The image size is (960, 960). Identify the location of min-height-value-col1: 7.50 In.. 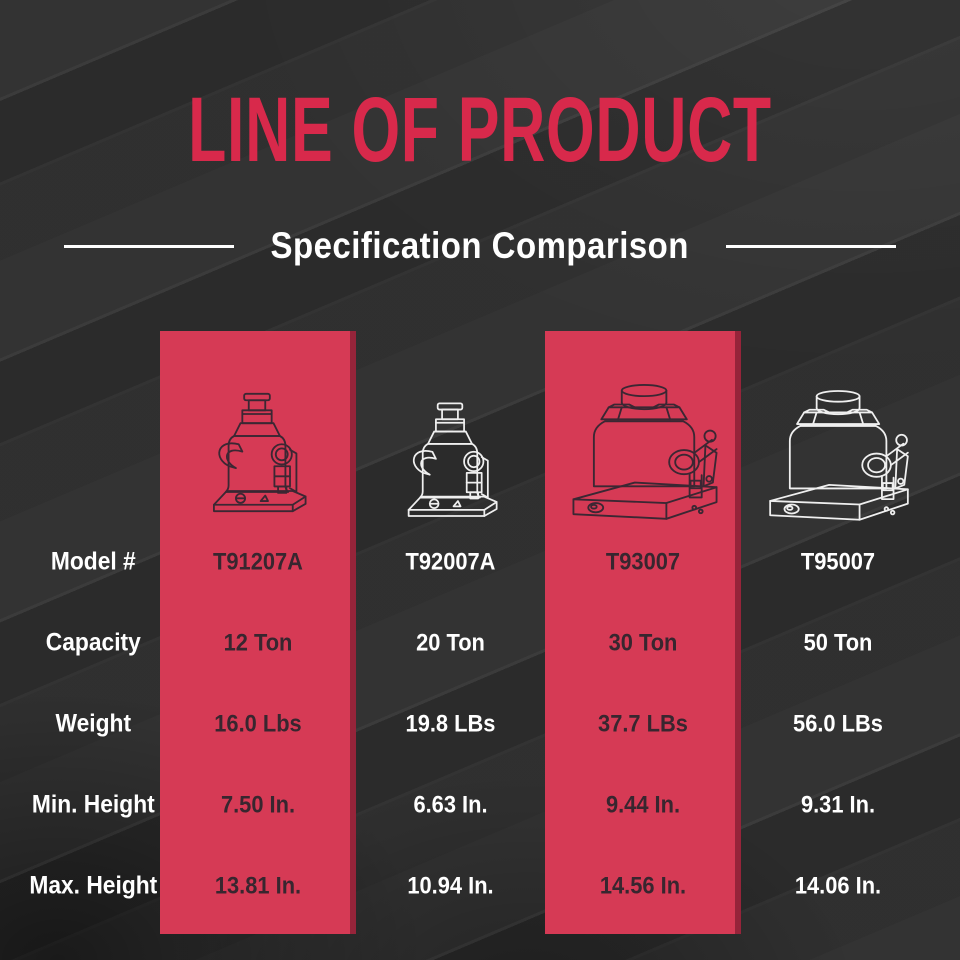
(258, 804).